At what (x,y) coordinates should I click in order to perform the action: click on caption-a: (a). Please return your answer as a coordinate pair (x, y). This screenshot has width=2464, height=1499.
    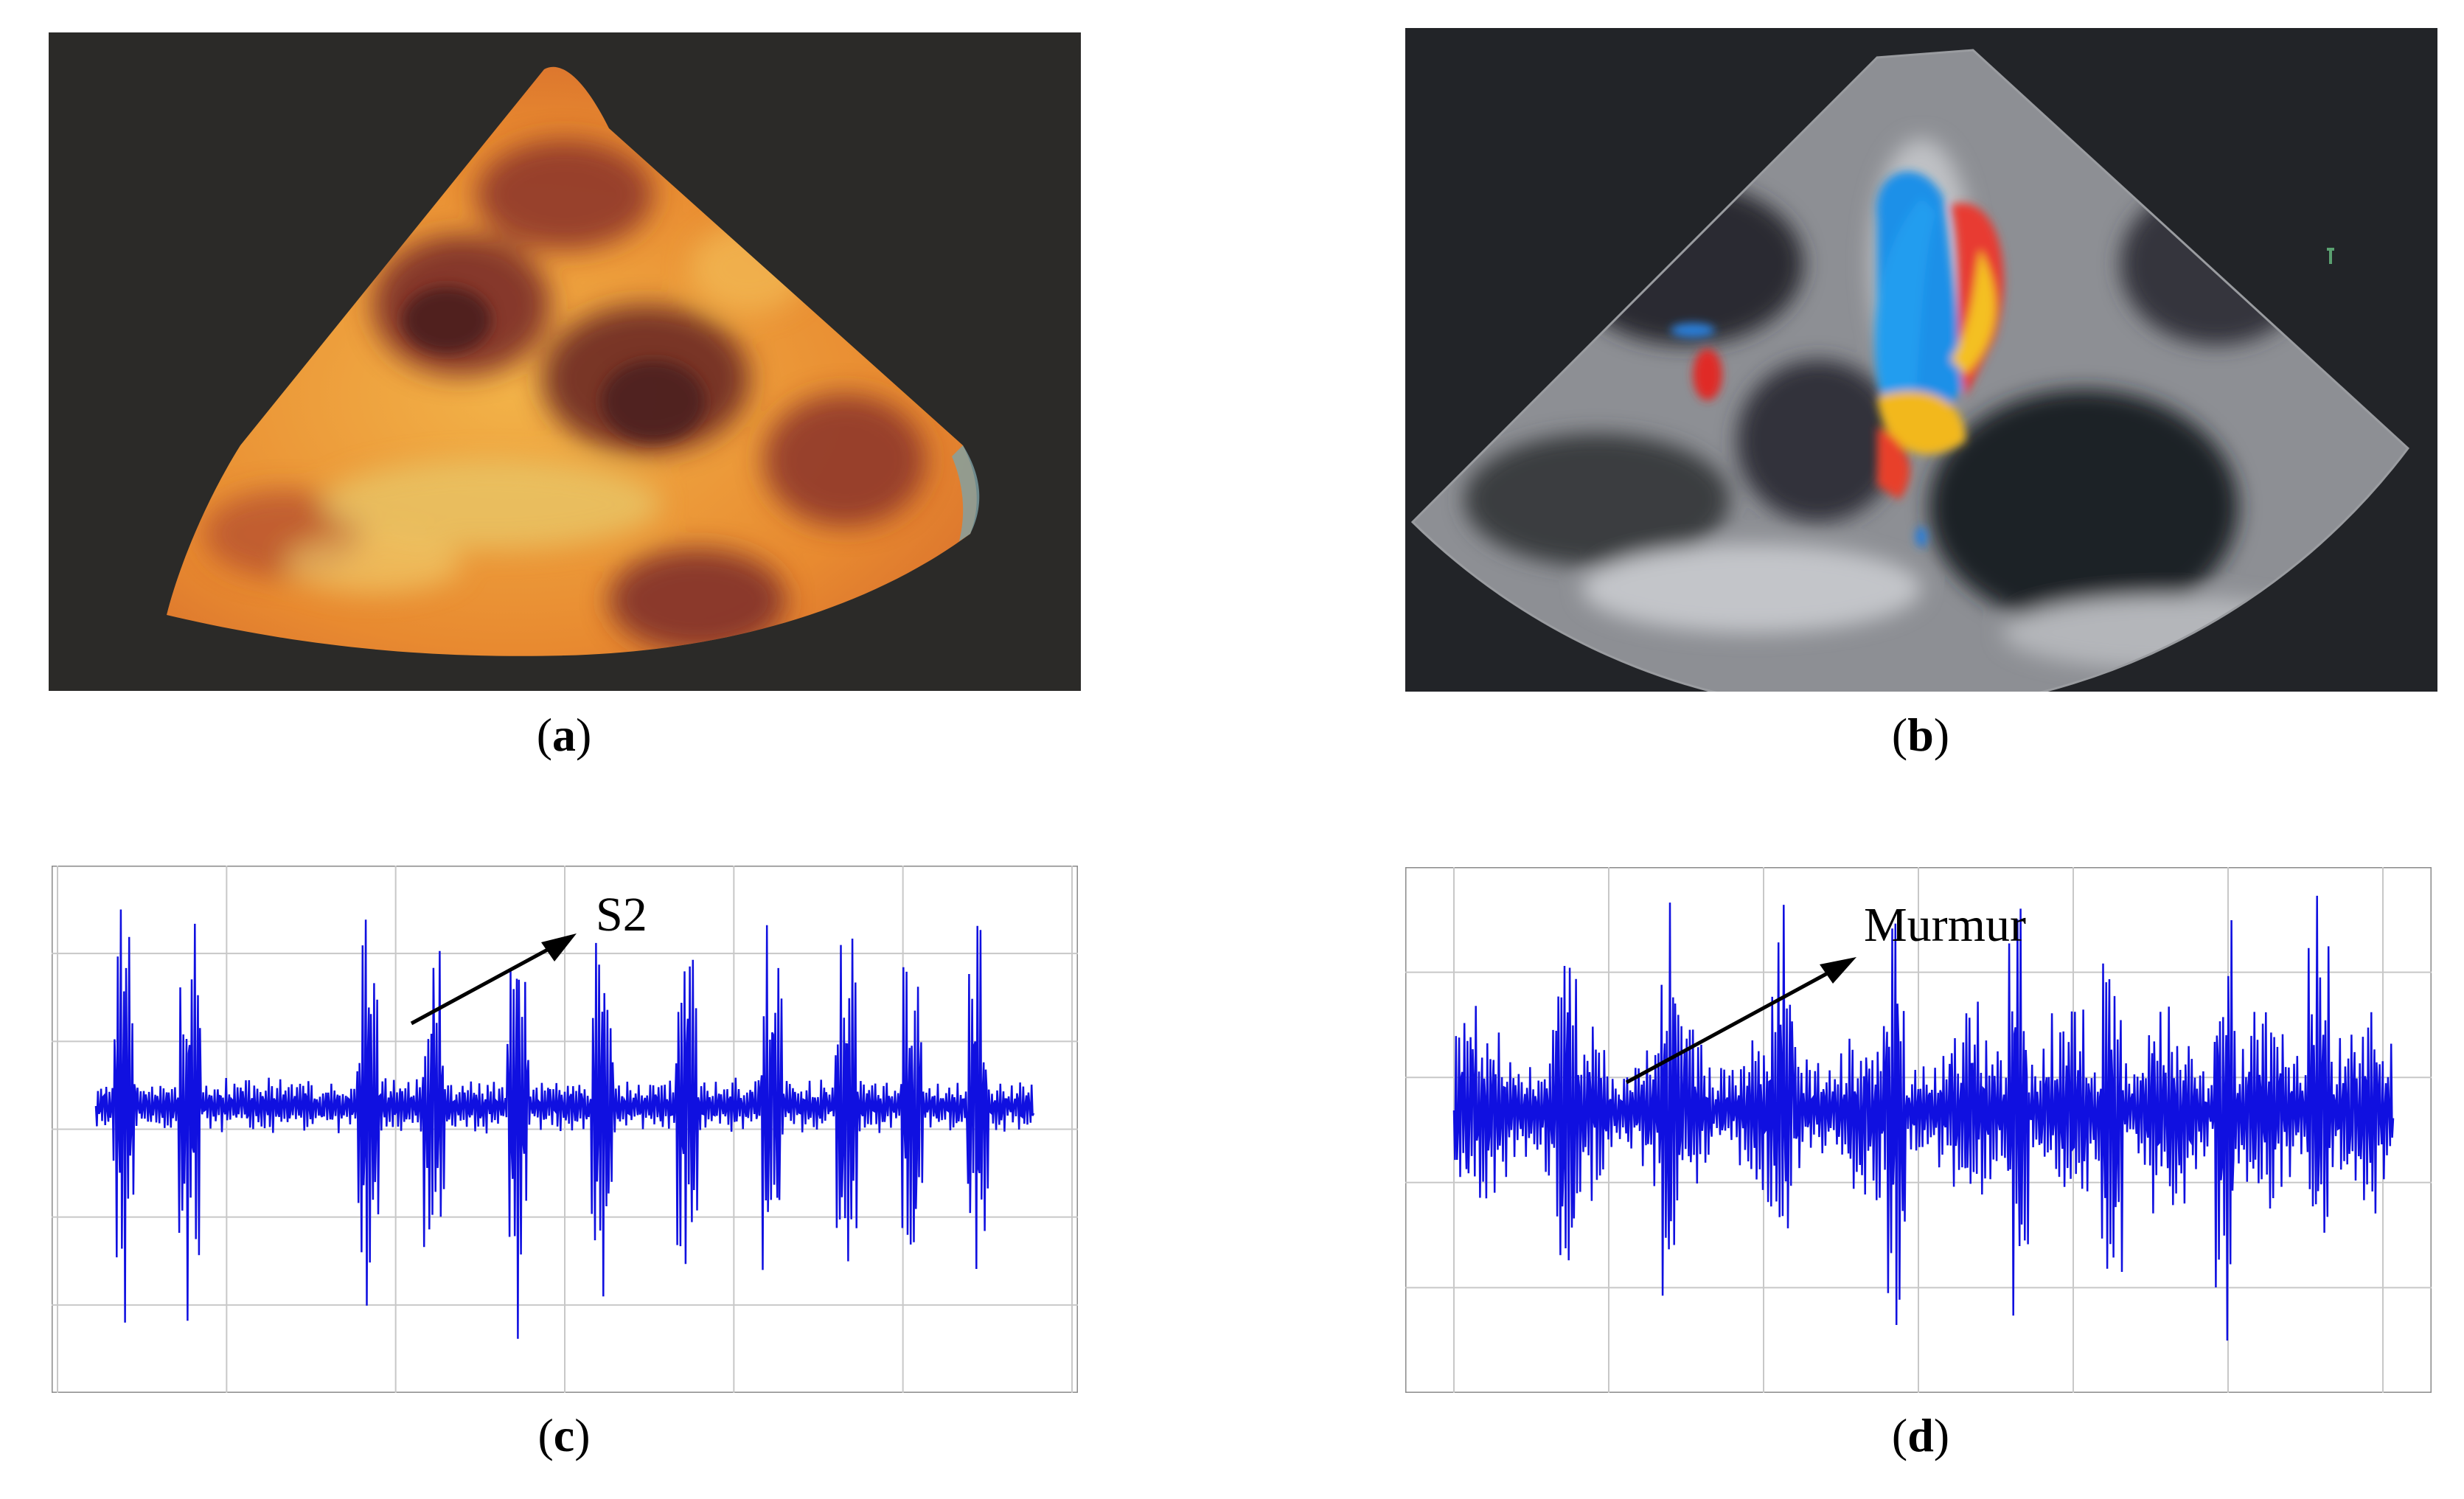
    Looking at the image, I should click on (564, 735).